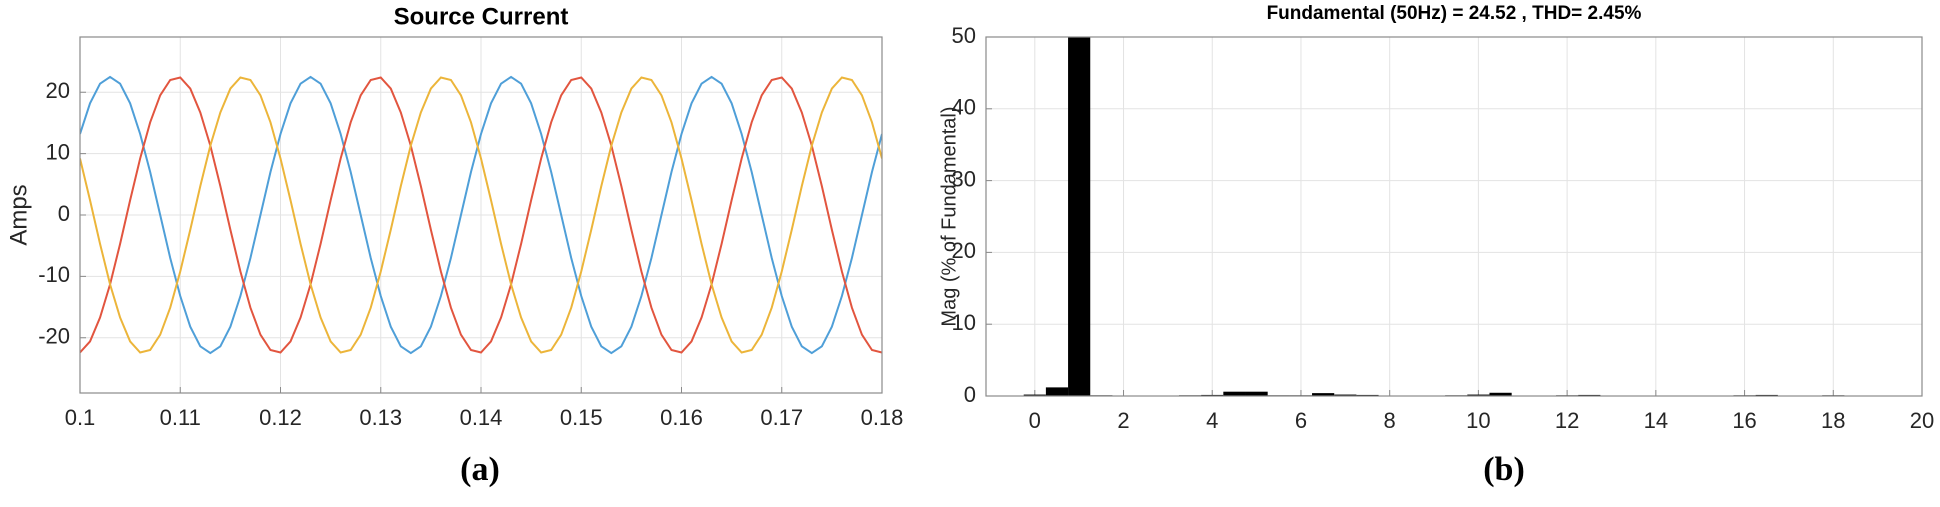 The image size is (1940, 507). I want to click on x-tick-label: 2, so click(1123, 420).